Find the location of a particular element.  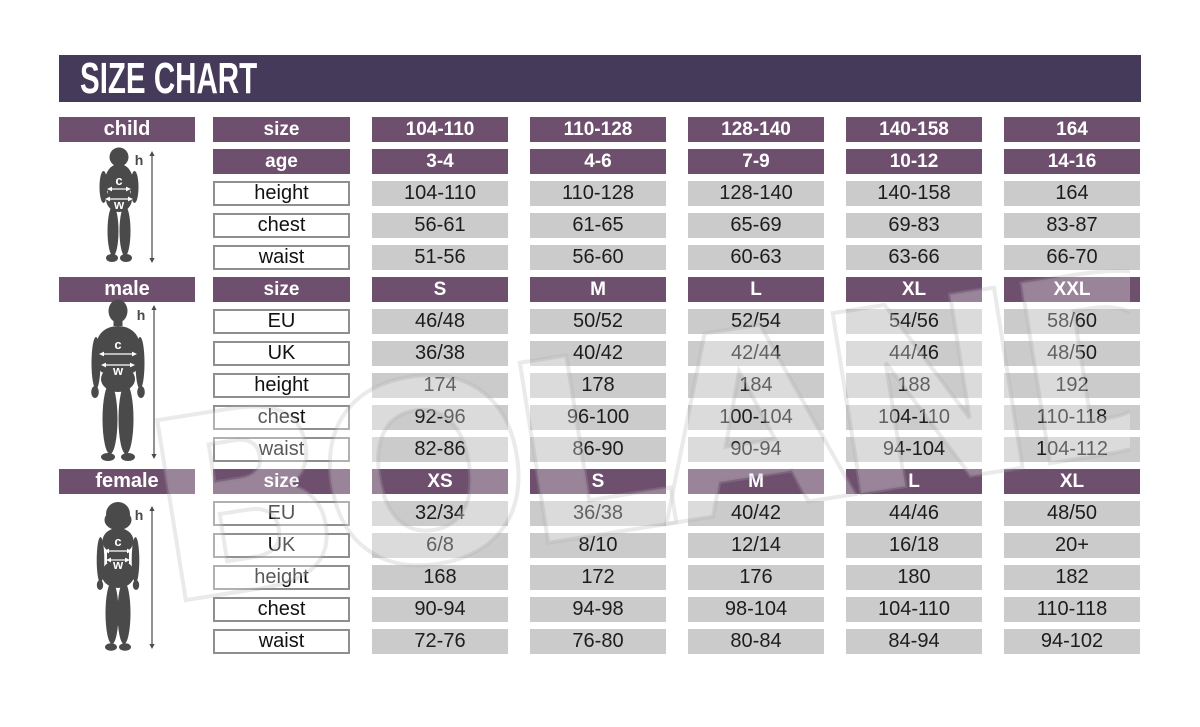

child-size-value-3: 140-158 is located at coordinates (914, 129).